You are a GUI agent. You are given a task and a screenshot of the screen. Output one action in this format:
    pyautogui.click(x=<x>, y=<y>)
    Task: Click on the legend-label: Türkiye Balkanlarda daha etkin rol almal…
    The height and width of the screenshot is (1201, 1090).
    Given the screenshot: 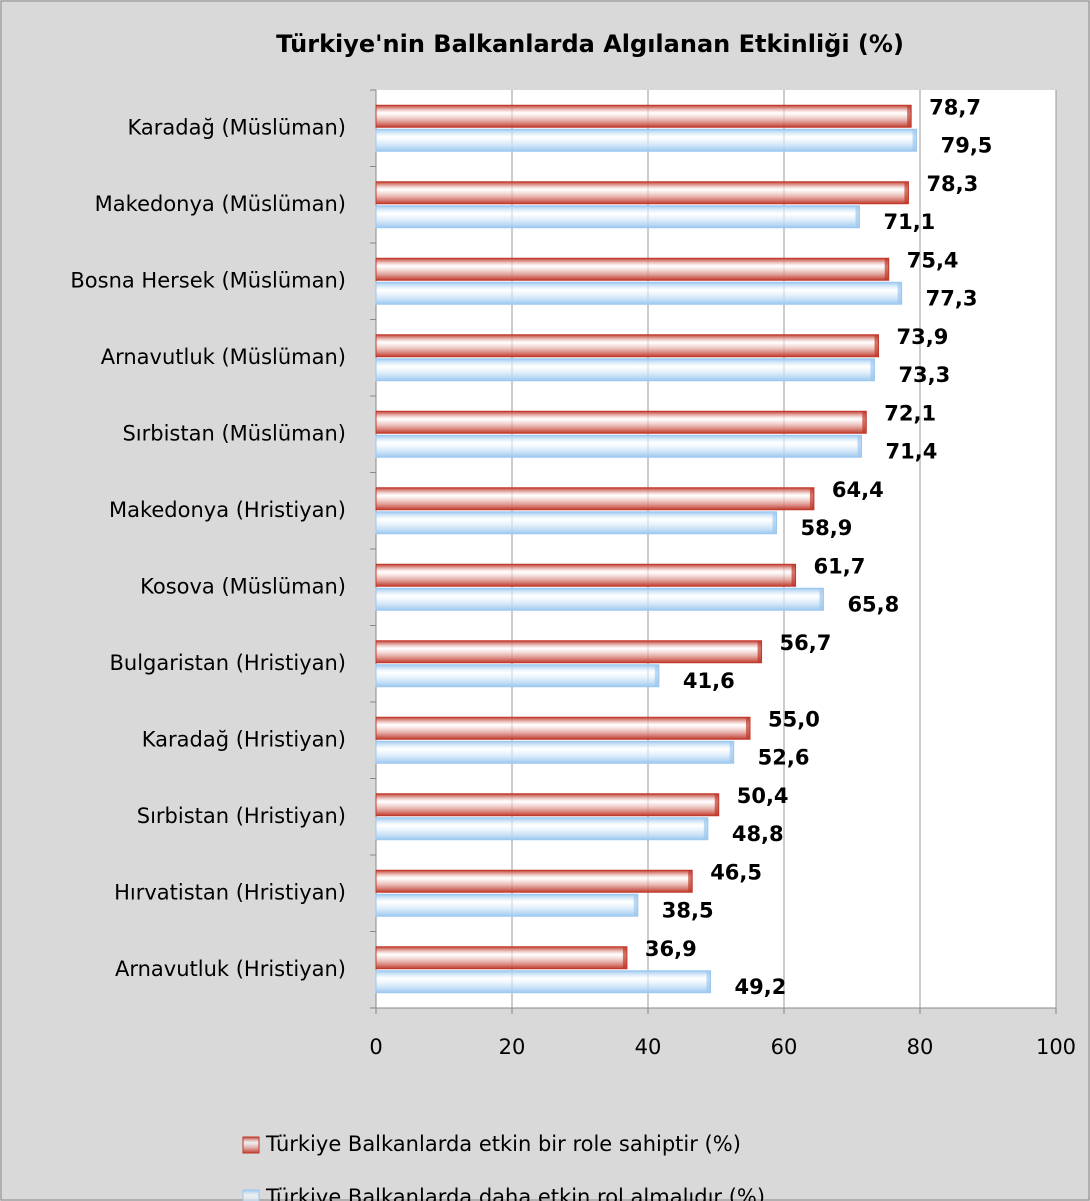 What is the action you would take?
    pyautogui.click(x=515, y=1193)
    